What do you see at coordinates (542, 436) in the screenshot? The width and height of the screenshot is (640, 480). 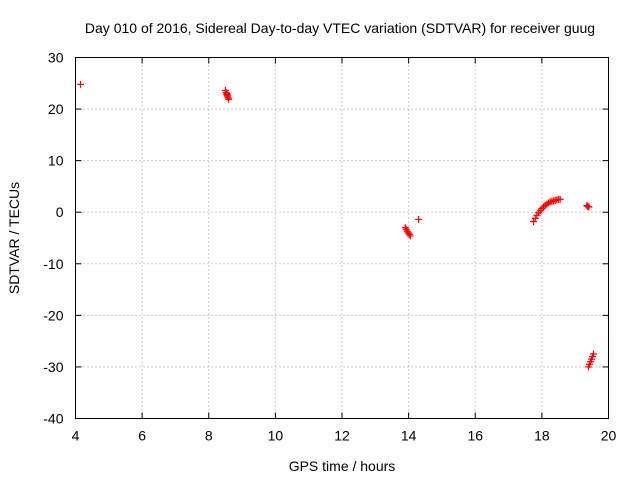 I see `x-tick-label: 18` at bounding box center [542, 436].